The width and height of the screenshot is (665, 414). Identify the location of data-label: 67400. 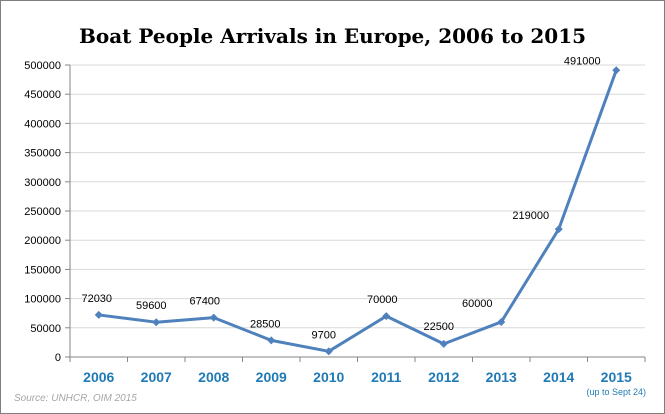
(204, 302).